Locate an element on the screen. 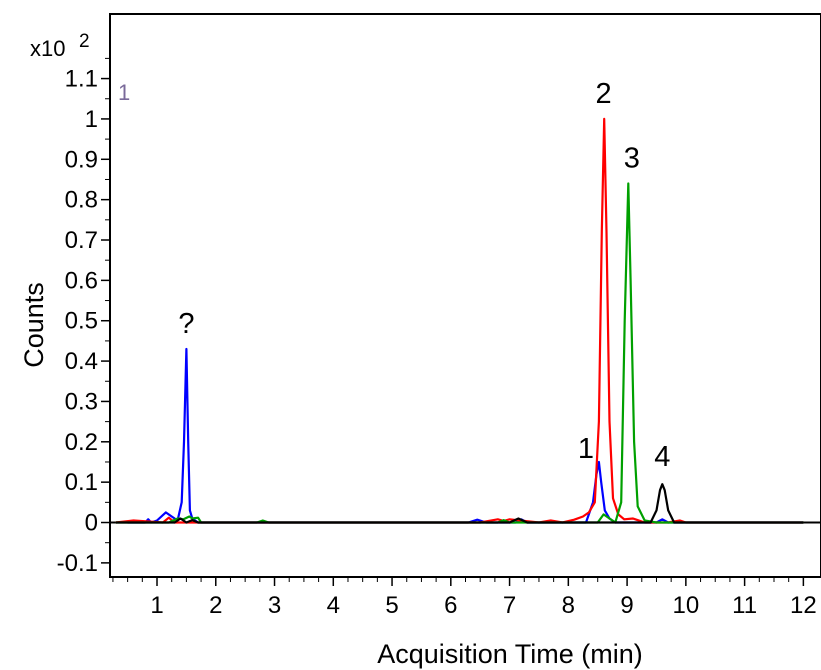 This screenshot has width=821, height=670. x-tick-label: 11 is located at coordinates (744, 605).